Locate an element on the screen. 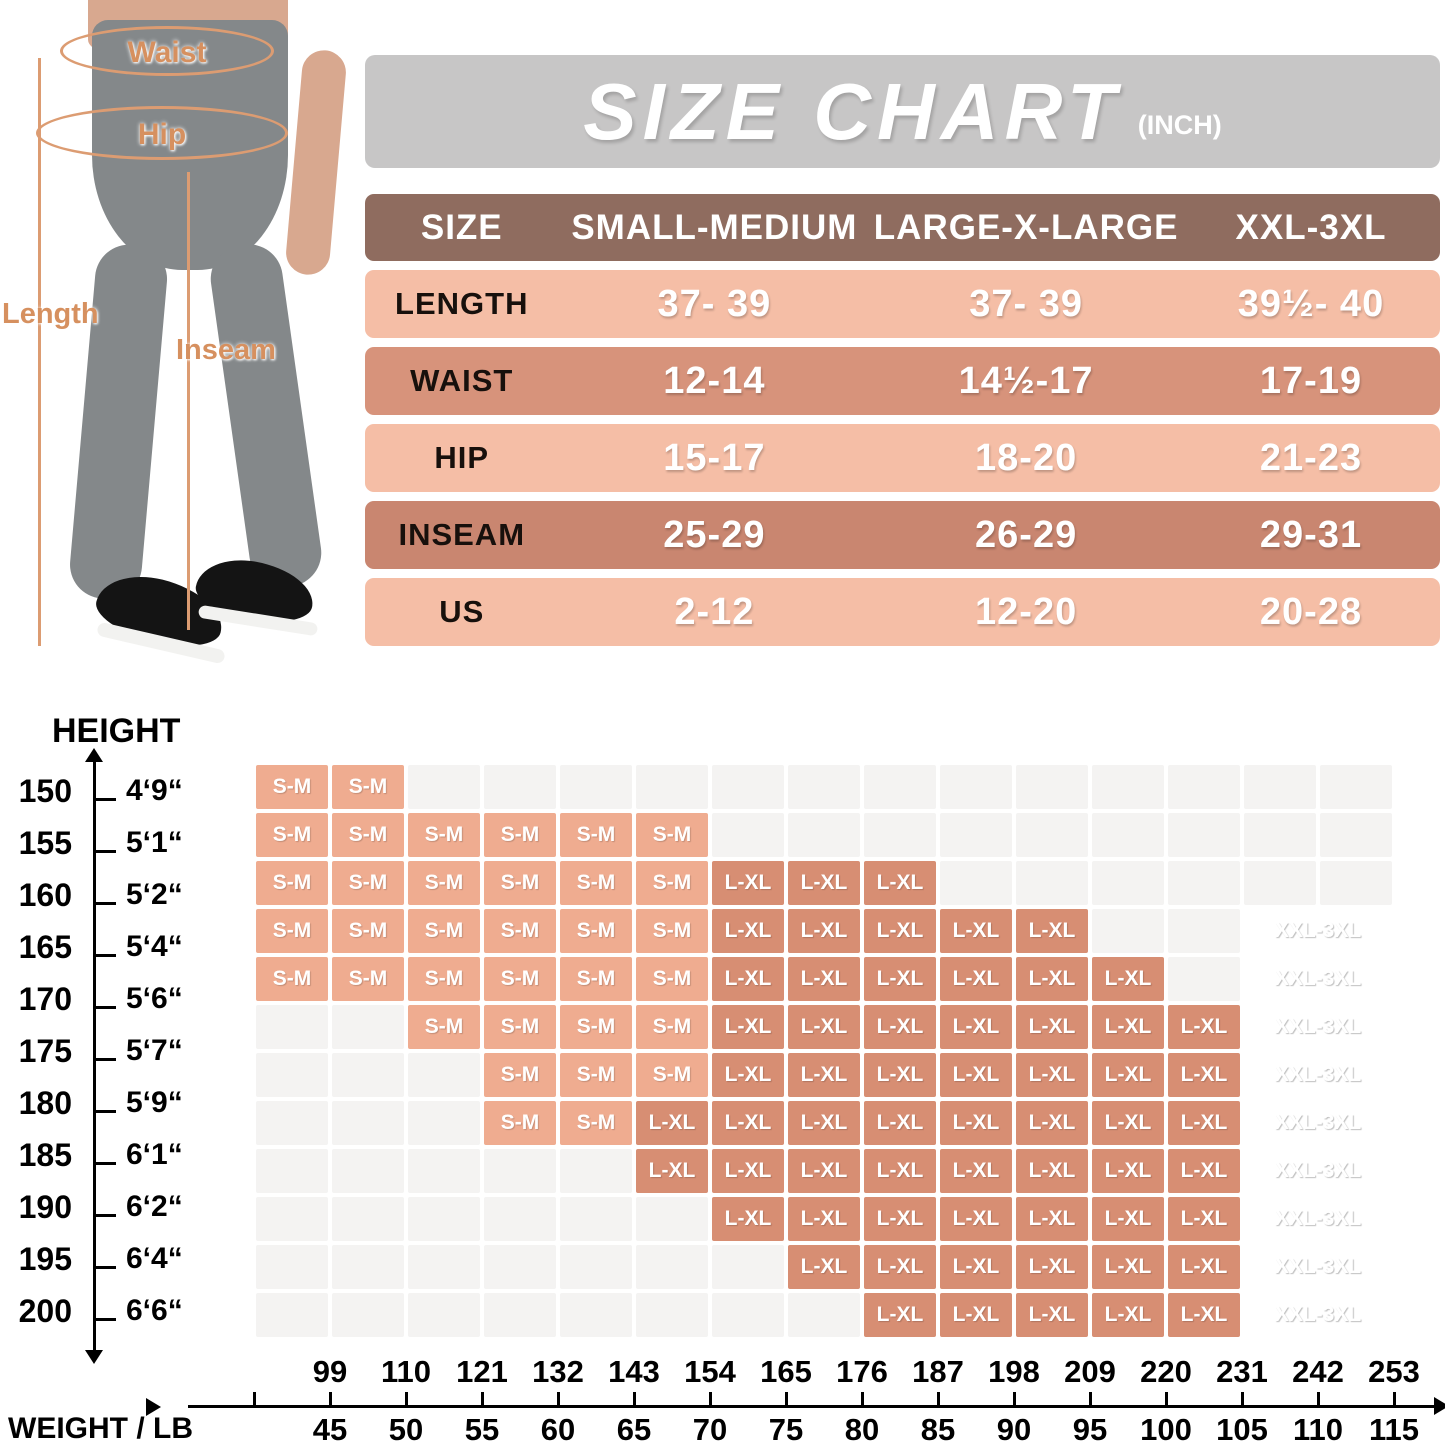 The width and height of the screenshot is (1445, 1445). size-row-value: 15-17 is located at coordinates (714, 457).